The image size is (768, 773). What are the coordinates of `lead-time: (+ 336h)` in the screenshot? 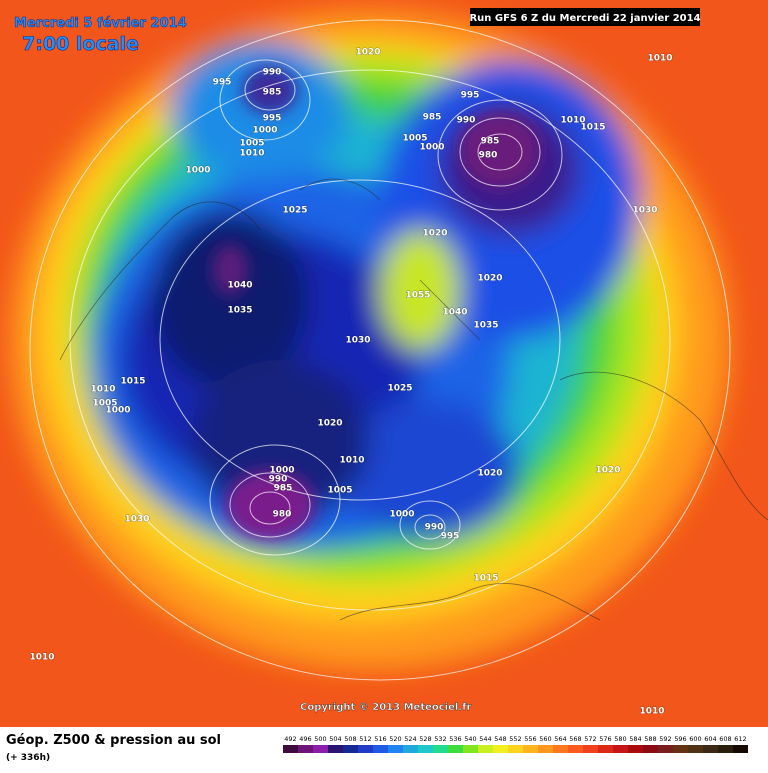 It's located at (28, 758).